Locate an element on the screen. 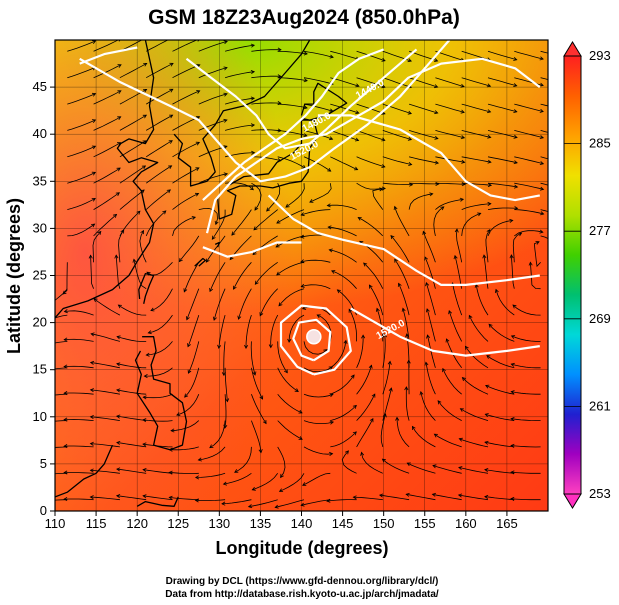 The image size is (619, 605). coastline is located at coordinates (161, 393).